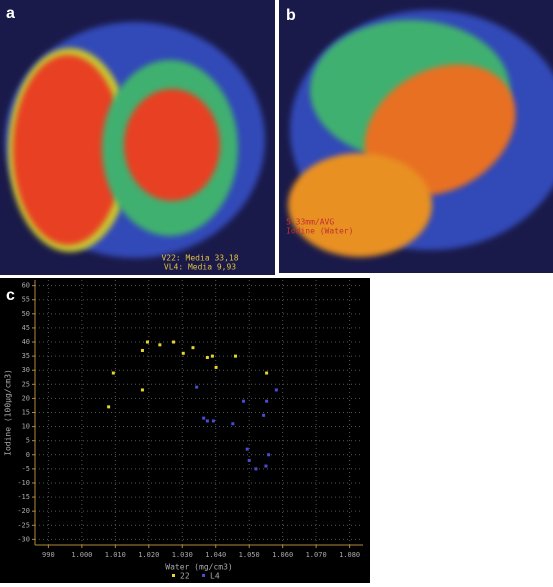 The height and width of the screenshot is (587, 553). Describe the element at coordinates (26, 356) in the screenshot. I see `y-tick-label: 35` at that location.